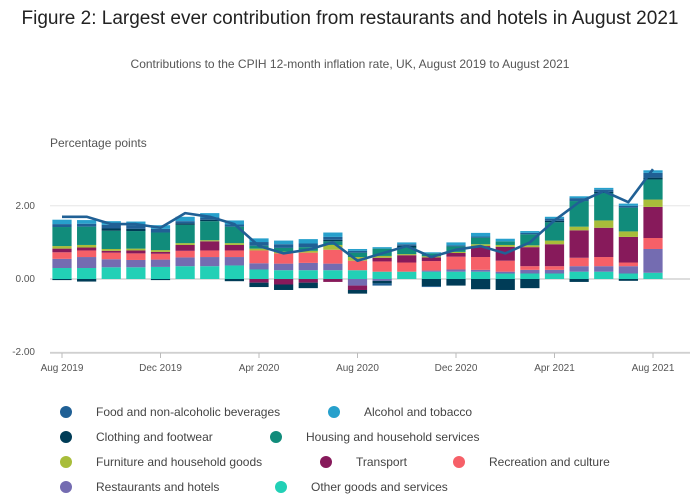 Image resolution: width=700 pixels, height=502 pixels. I want to click on legend-swatch-transport, so click(326, 462).